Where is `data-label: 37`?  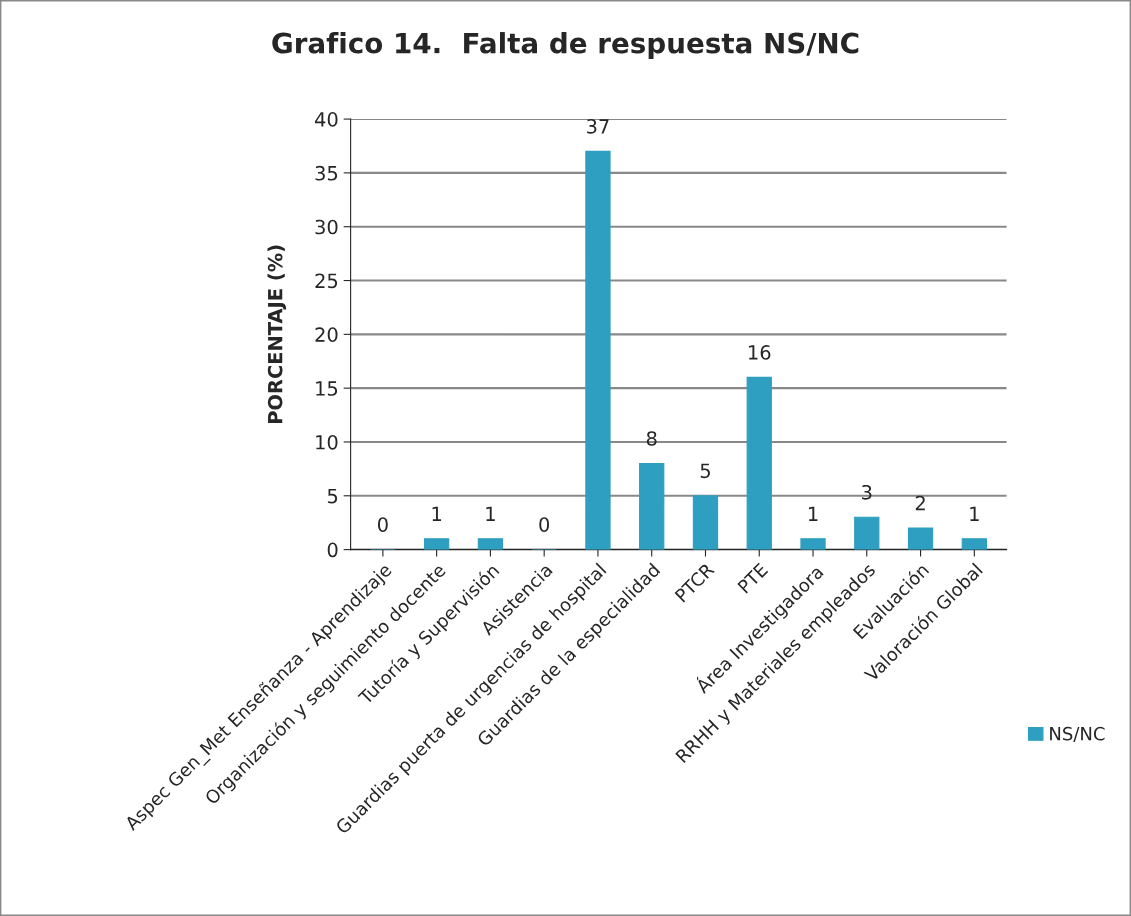
data-label: 37 is located at coordinates (598, 126).